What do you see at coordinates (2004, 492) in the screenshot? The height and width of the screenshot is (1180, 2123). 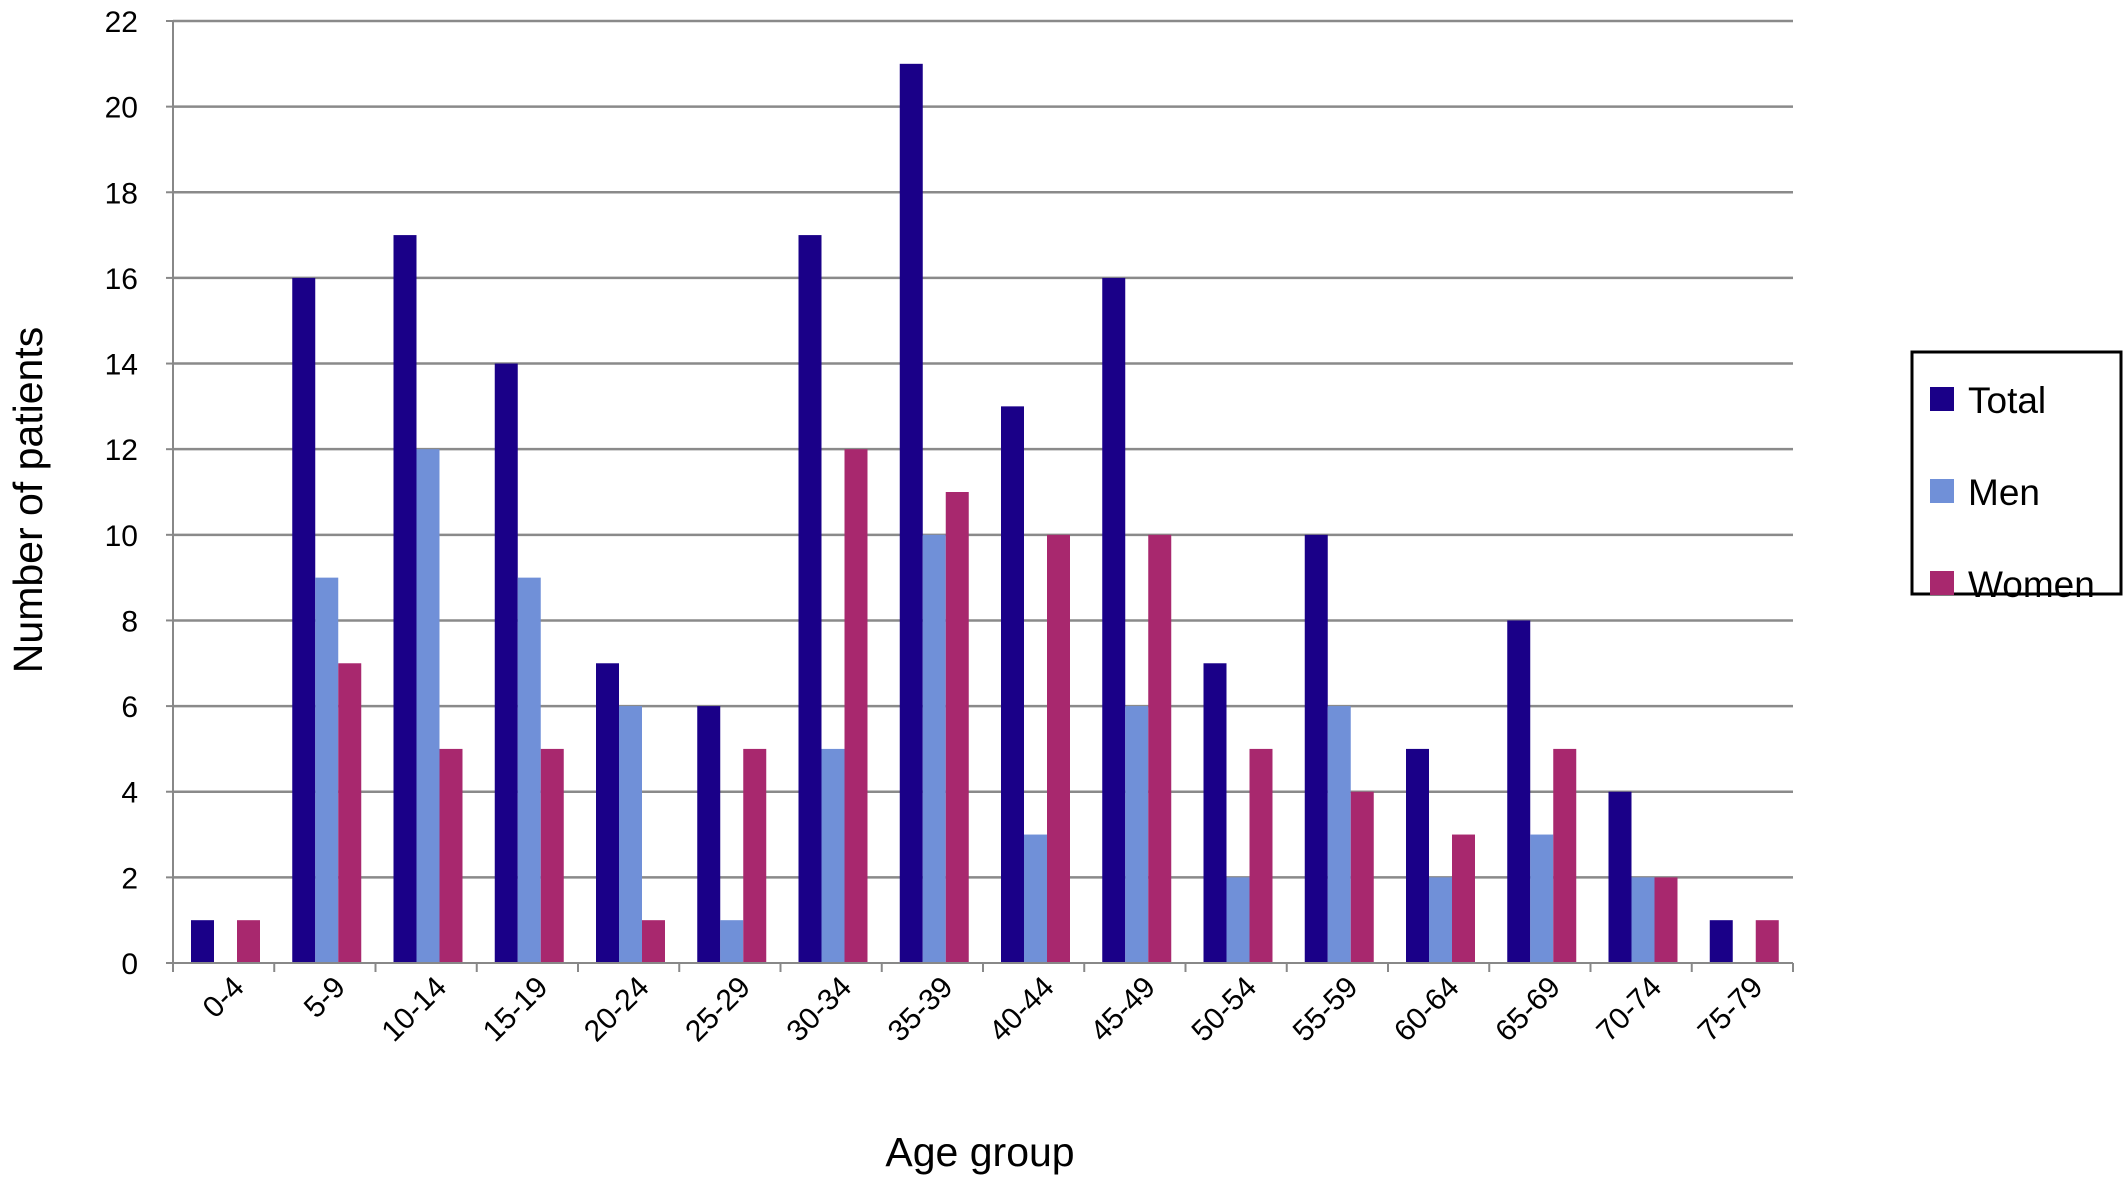 I see `legend-label-men: Men` at bounding box center [2004, 492].